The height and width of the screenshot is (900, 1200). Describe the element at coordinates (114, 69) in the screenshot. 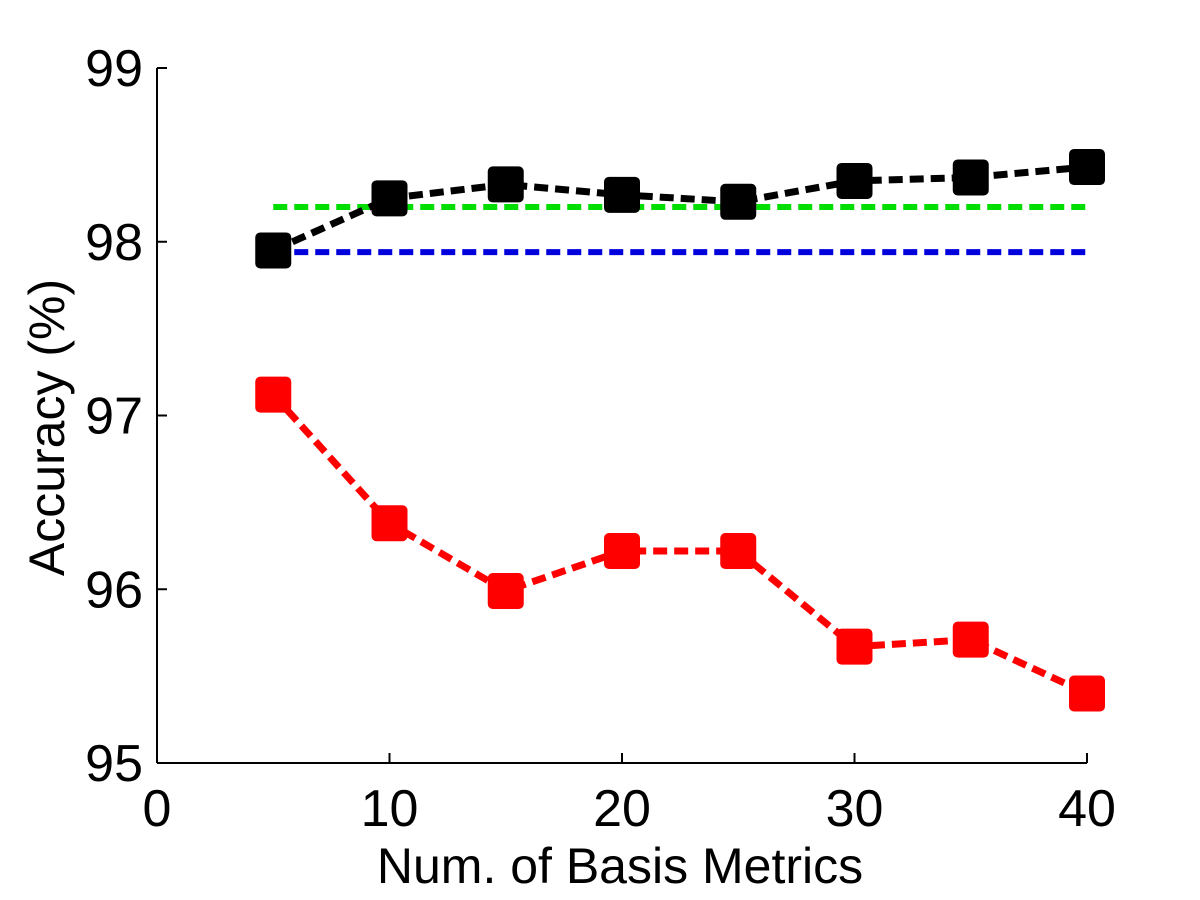

I see `y-tick-label: 99` at that location.